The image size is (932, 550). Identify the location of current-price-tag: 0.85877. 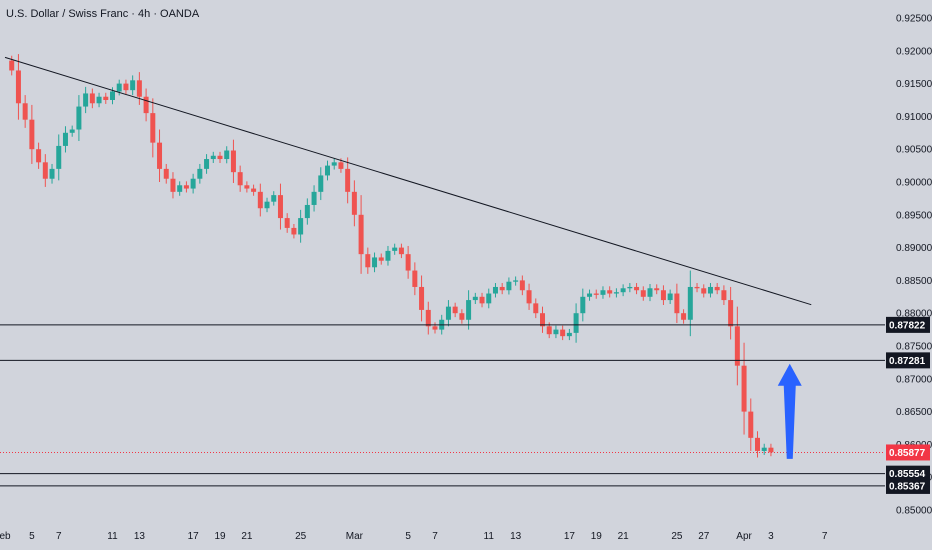
(907, 453).